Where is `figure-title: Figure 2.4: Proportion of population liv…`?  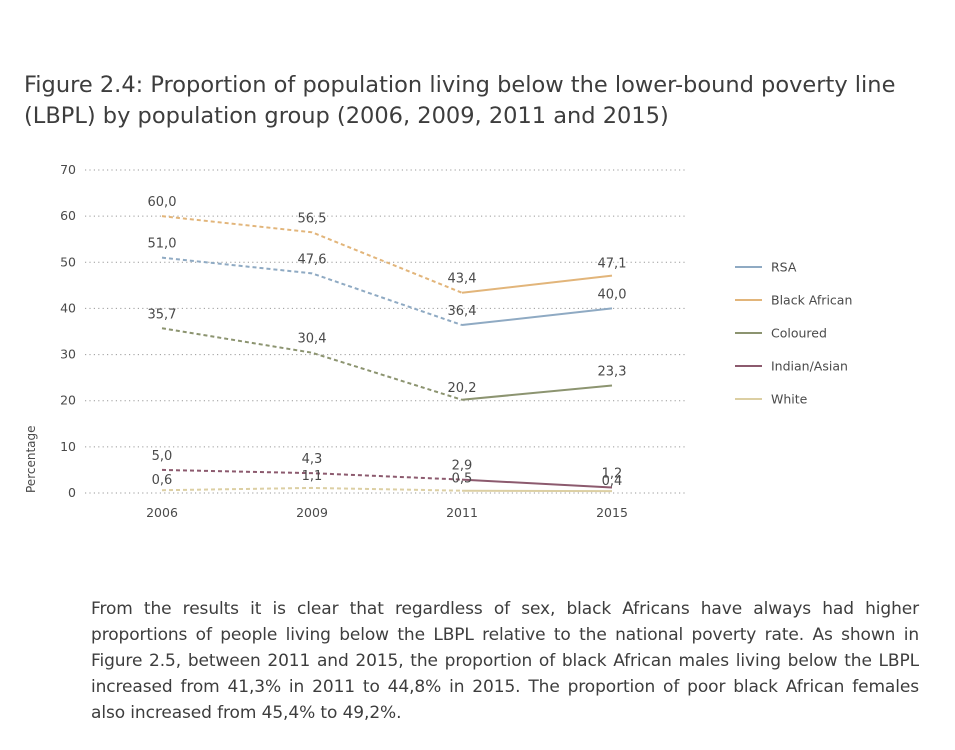 figure-title: Figure 2.4: Proportion of population liv… is located at coordinates (460, 100).